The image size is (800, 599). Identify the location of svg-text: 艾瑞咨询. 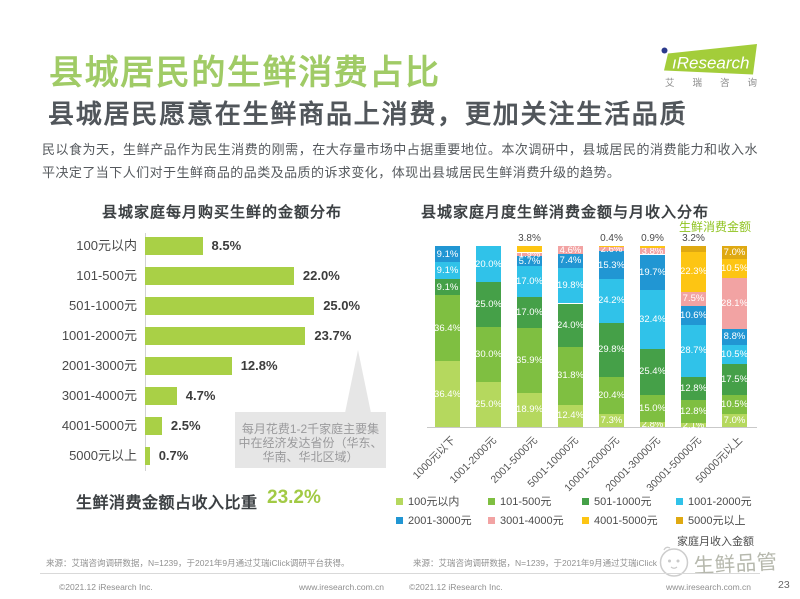
(711, 83).